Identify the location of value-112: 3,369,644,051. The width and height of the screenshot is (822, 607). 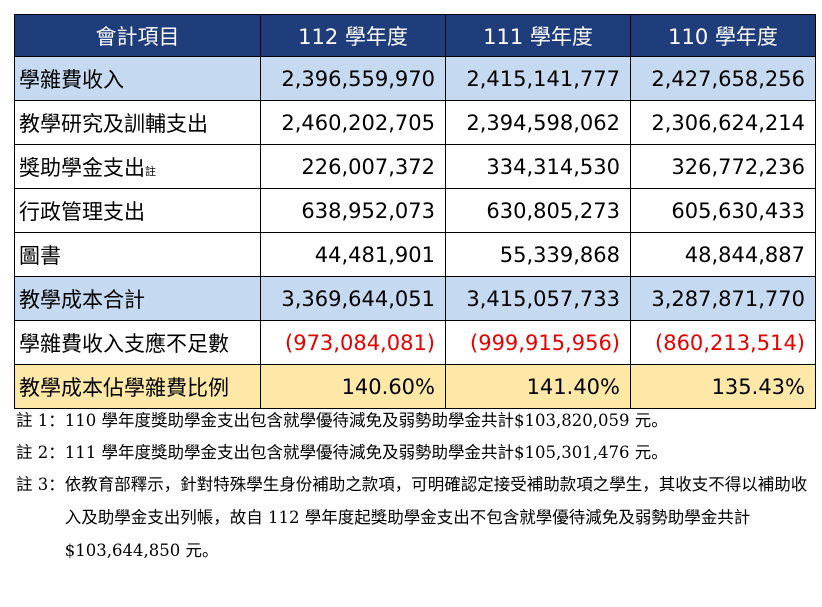
(353, 298).